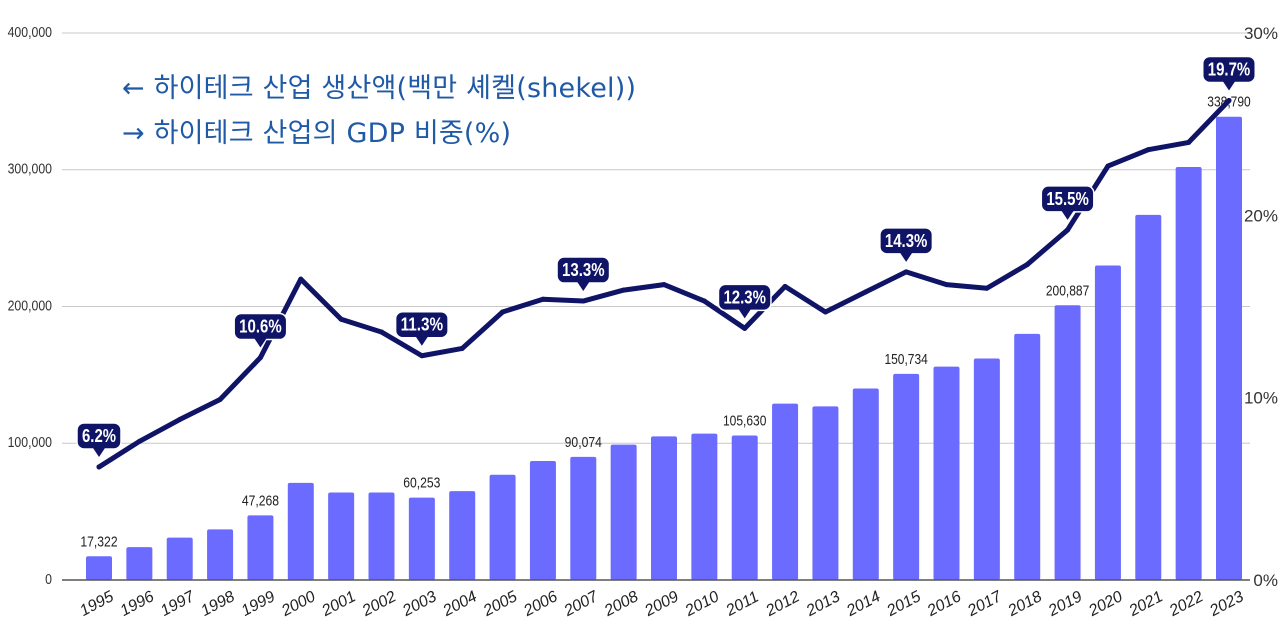 Image resolution: width=1280 pixels, height=639 pixels. Describe the element at coordinates (137, 604) in the screenshot. I see `x-tick-label-1996: 1996` at that location.